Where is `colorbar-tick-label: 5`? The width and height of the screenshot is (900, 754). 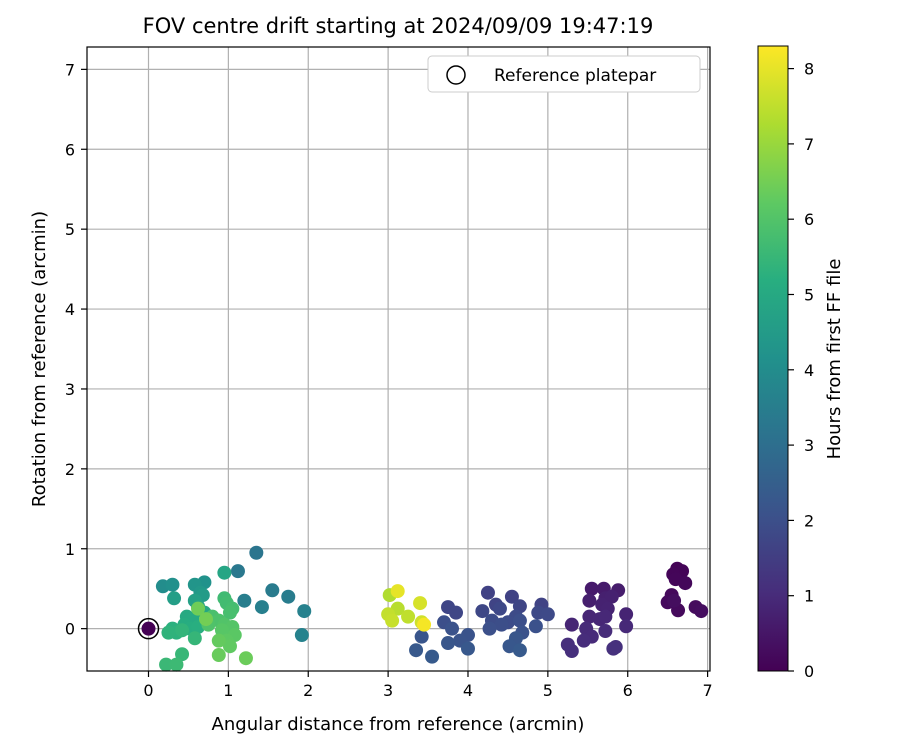
colorbar-tick-label: 5 is located at coordinates (809, 294).